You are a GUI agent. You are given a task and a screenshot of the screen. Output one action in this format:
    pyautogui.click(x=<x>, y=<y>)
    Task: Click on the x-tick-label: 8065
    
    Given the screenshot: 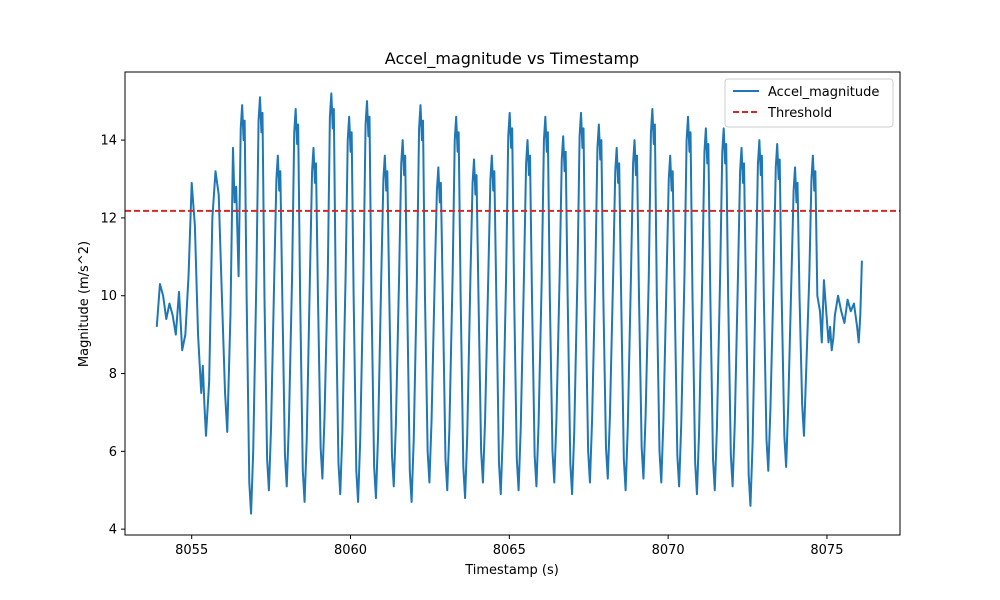 What is the action you would take?
    pyautogui.click(x=509, y=550)
    